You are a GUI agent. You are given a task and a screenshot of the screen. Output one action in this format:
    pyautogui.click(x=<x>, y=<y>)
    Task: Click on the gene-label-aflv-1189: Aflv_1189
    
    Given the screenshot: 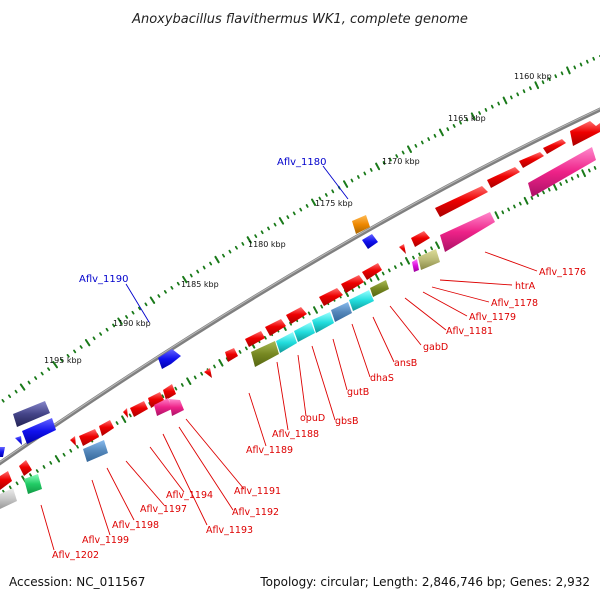 What is the action you would take?
    pyautogui.click(x=269, y=450)
    